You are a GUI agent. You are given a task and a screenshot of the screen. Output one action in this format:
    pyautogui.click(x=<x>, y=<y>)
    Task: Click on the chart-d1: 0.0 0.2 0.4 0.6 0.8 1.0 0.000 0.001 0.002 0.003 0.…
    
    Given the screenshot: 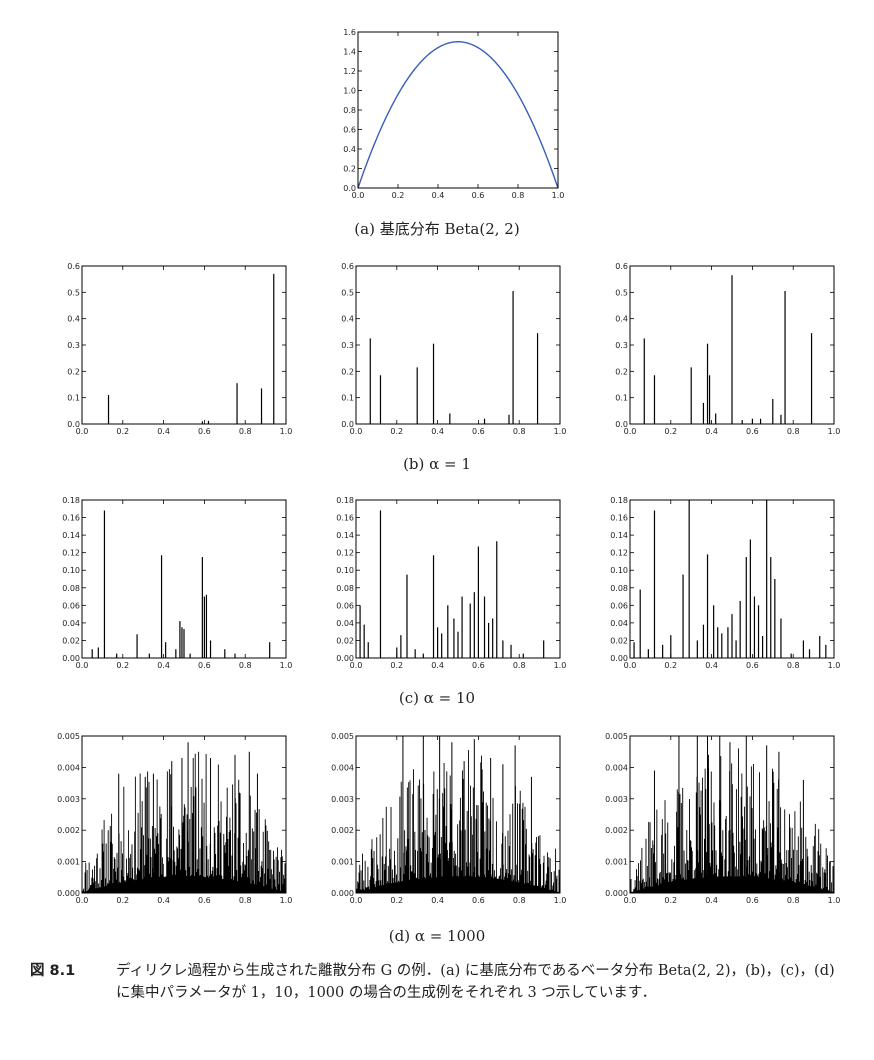 What is the action you would take?
    pyautogui.click(x=174, y=818)
    